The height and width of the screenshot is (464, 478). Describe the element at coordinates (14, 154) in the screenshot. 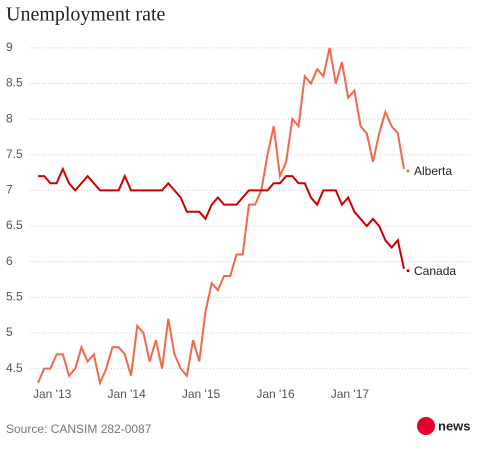

I see `y-tick-label: 7.5` at that location.